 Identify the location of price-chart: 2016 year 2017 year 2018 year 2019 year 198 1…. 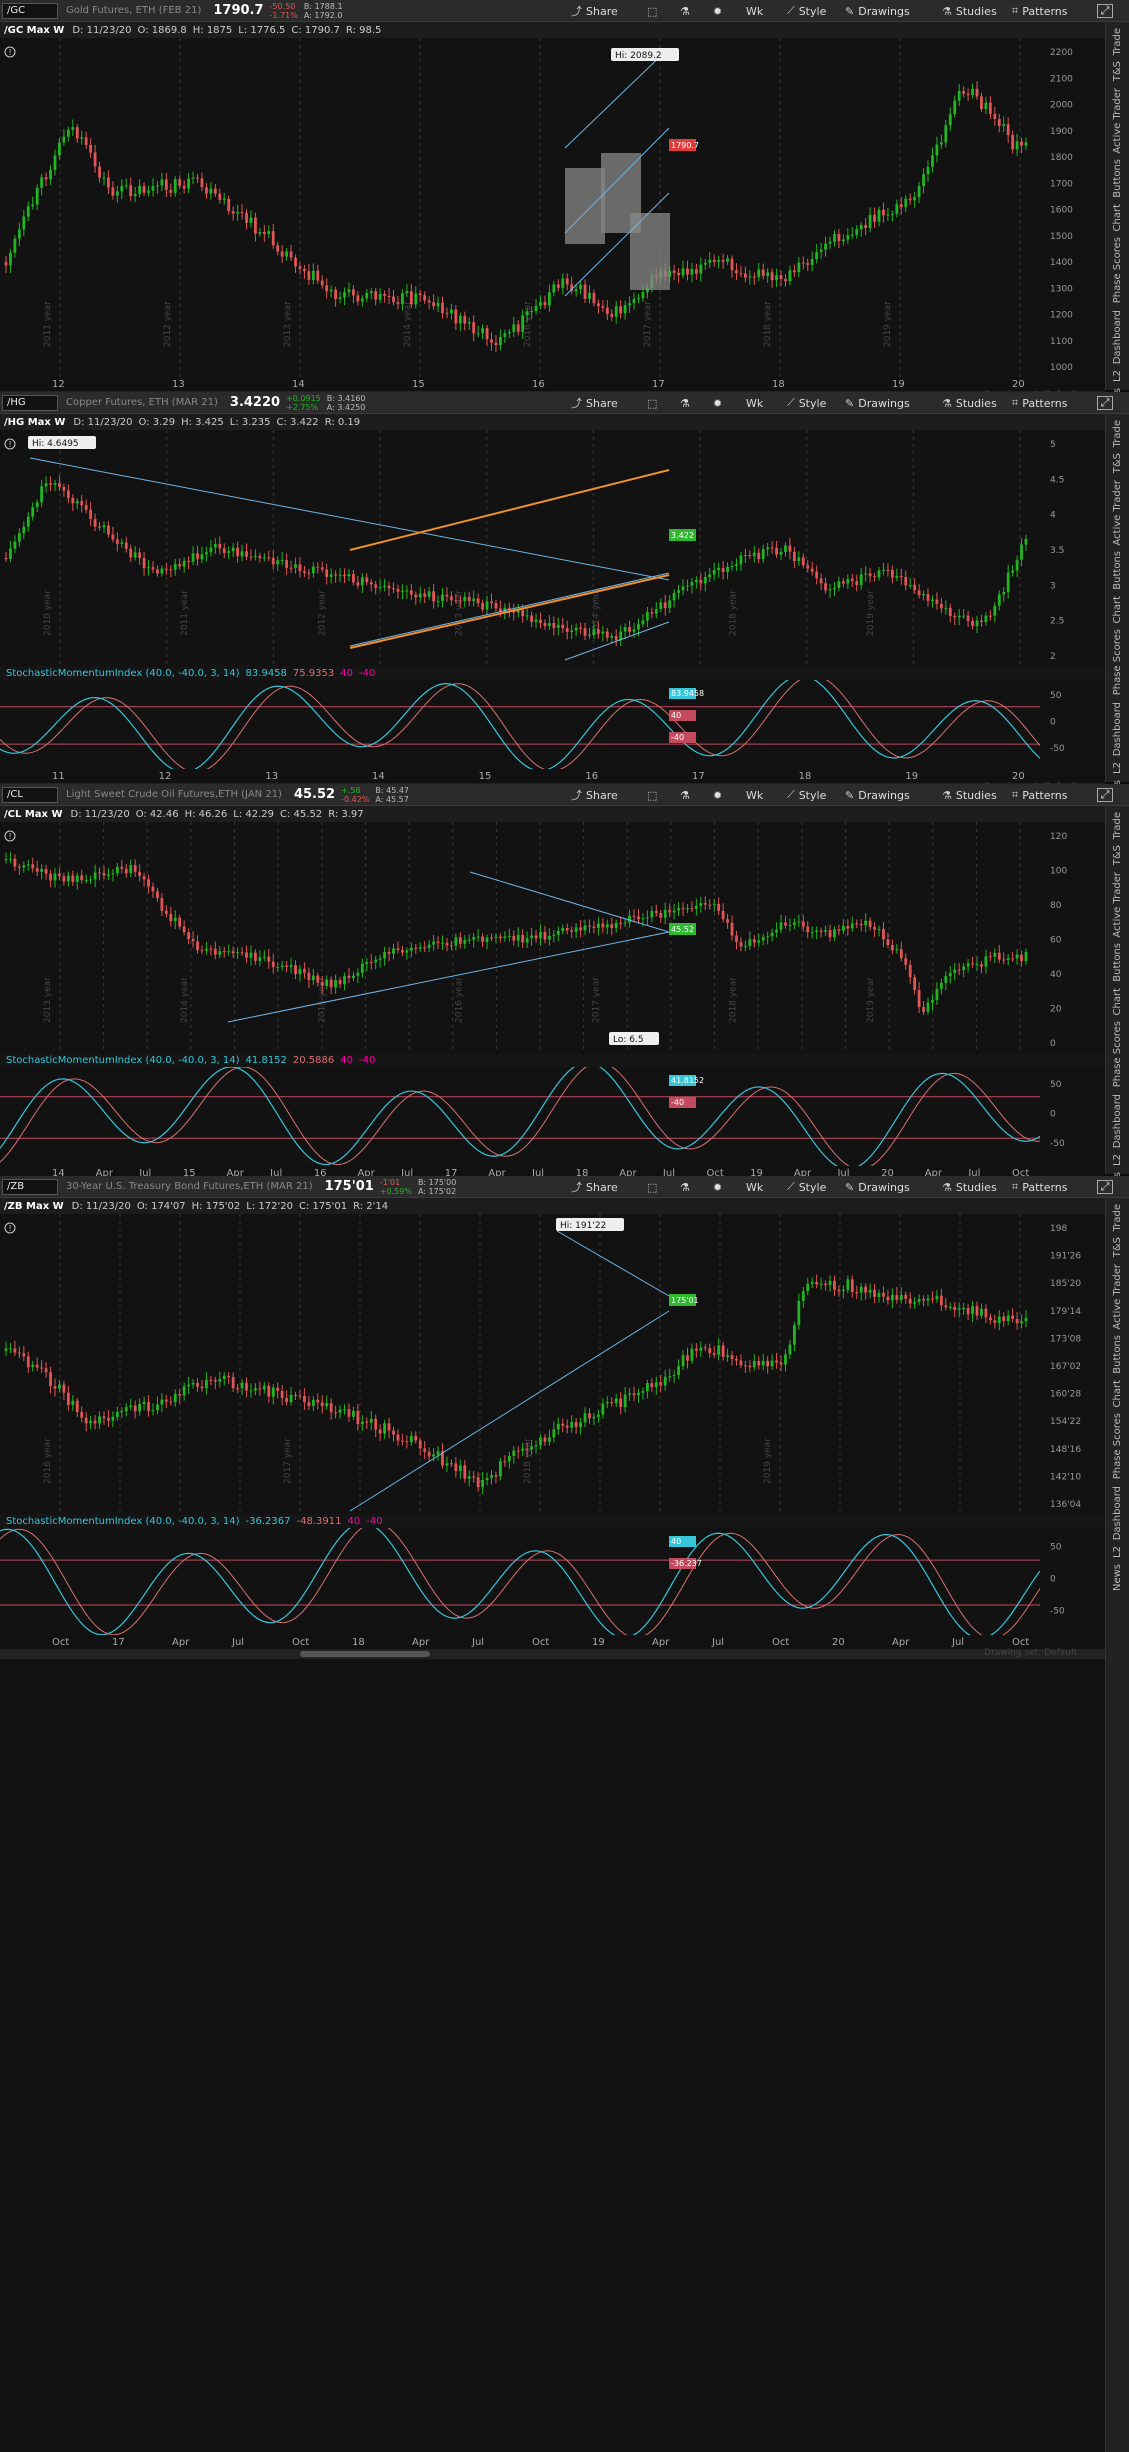
(552, 1364).